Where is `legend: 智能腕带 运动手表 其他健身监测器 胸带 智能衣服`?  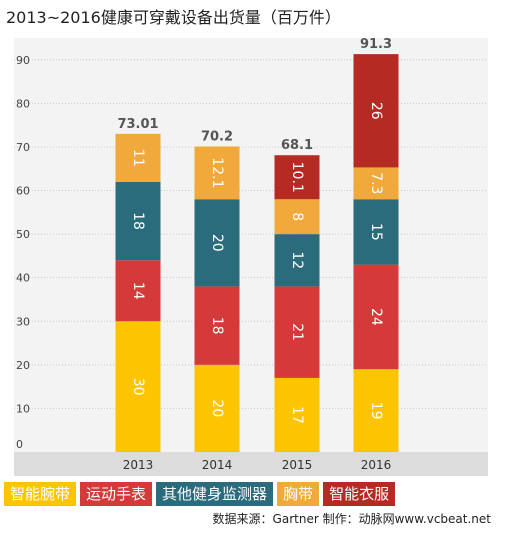 legend: 智能腕带 运动手表 其他健身监测器 胸带 智能衣服 is located at coordinates (200, 494).